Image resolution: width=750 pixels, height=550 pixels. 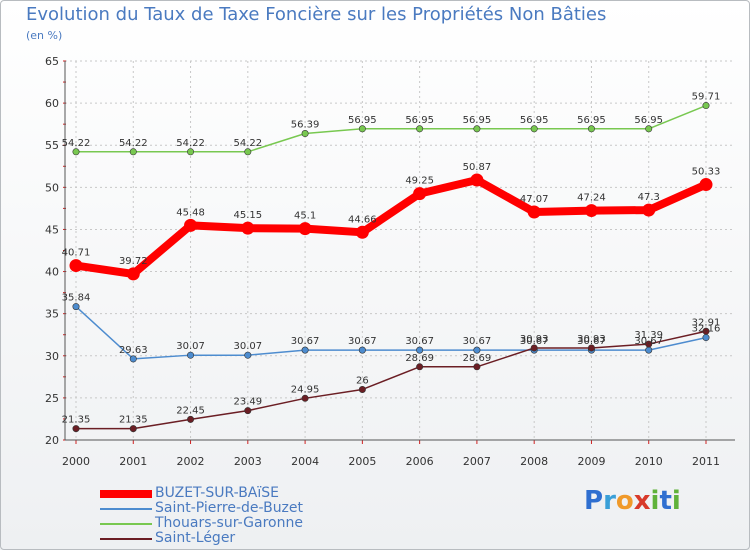 I want to click on x-tick-label: 2005, so click(x=362, y=461).